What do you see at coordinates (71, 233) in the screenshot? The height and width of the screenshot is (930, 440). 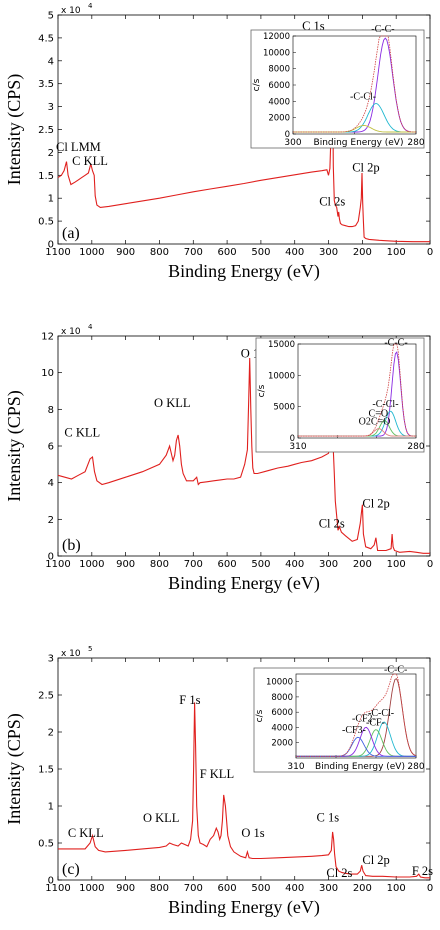 I see `panel-label: (a)` at bounding box center [71, 233].